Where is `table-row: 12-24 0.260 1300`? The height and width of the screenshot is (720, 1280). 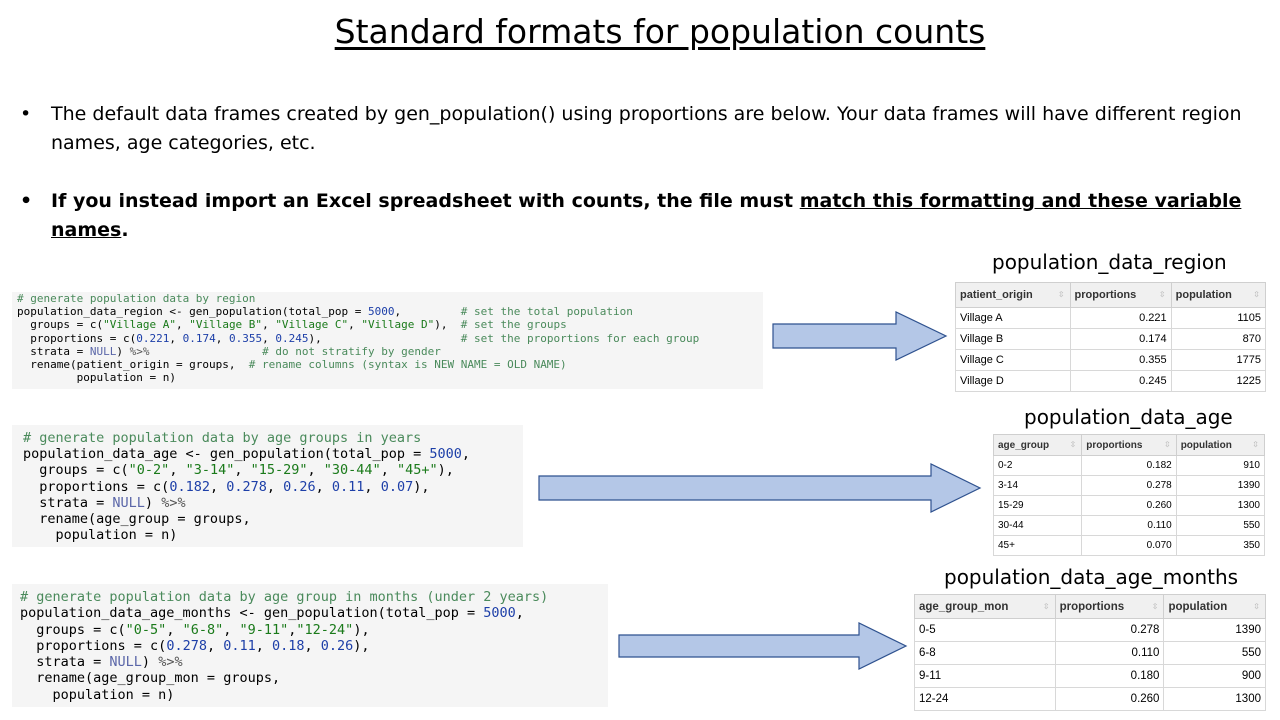 table-row: 12-24 0.260 1300 is located at coordinates (1090, 699).